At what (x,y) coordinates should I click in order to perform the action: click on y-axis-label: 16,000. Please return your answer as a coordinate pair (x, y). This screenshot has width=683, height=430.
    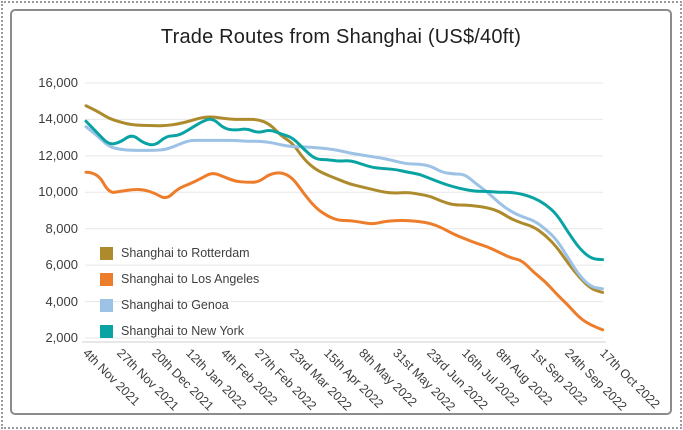
    Looking at the image, I should click on (58, 82).